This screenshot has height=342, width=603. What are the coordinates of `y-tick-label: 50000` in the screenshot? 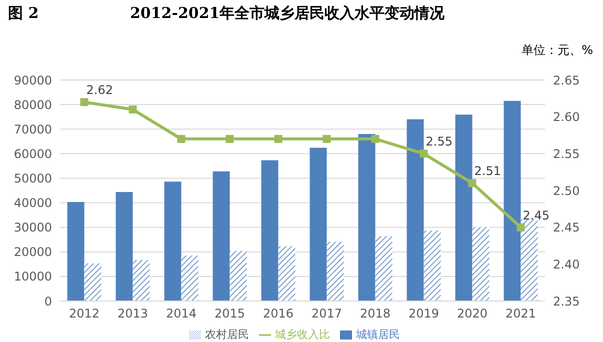 It's located at (33, 178).